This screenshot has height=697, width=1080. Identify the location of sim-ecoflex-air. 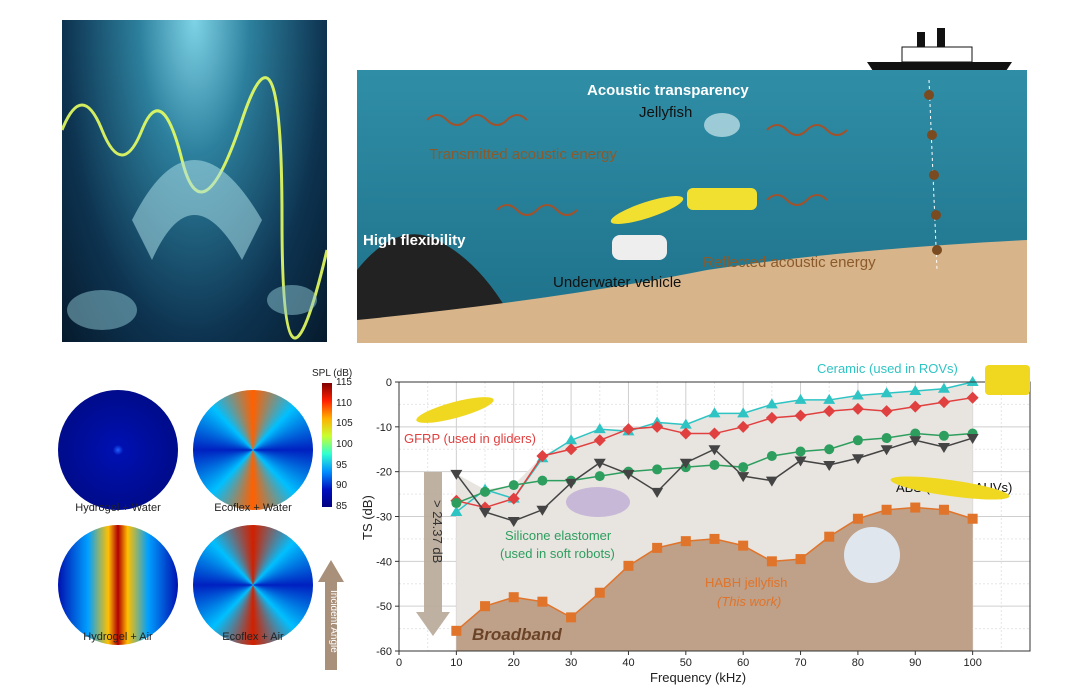
(253, 585).